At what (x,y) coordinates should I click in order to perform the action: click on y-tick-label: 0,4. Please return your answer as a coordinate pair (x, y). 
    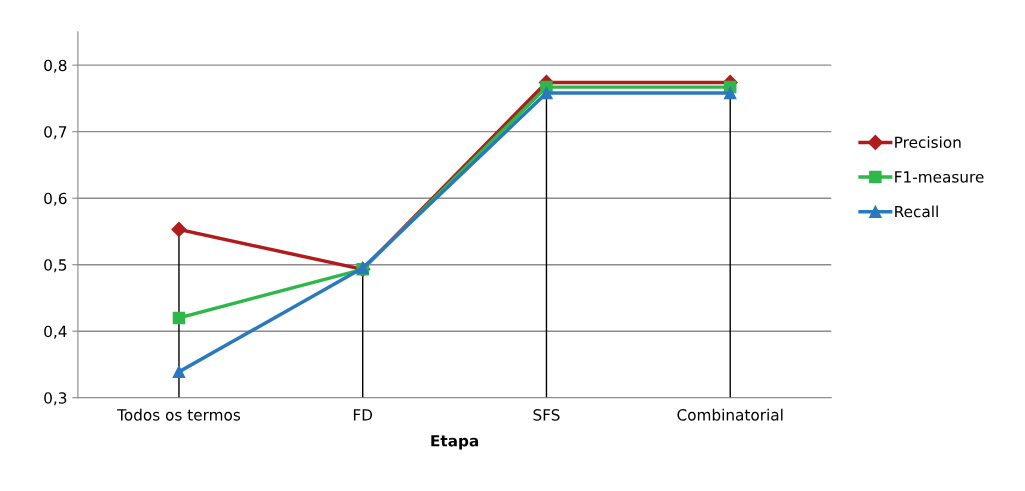
    Looking at the image, I should click on (55, 332).